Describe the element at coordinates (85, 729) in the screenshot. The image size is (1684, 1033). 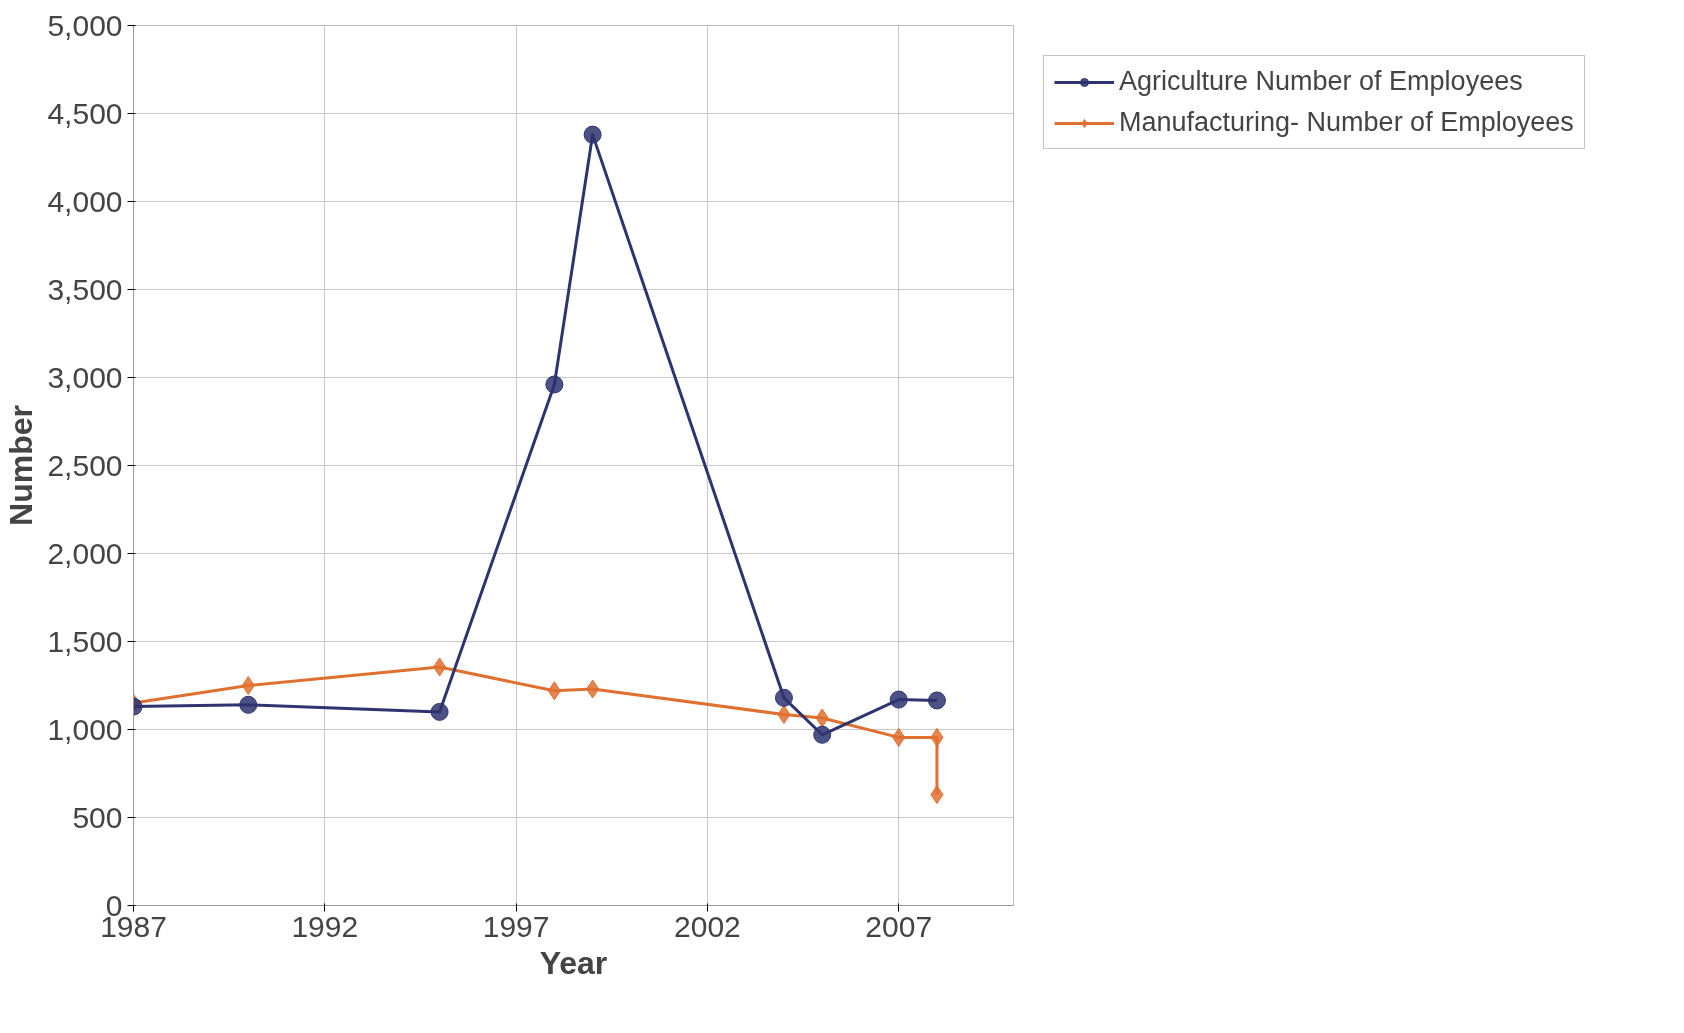
I see `y-tick-label: 1,000` at that location.